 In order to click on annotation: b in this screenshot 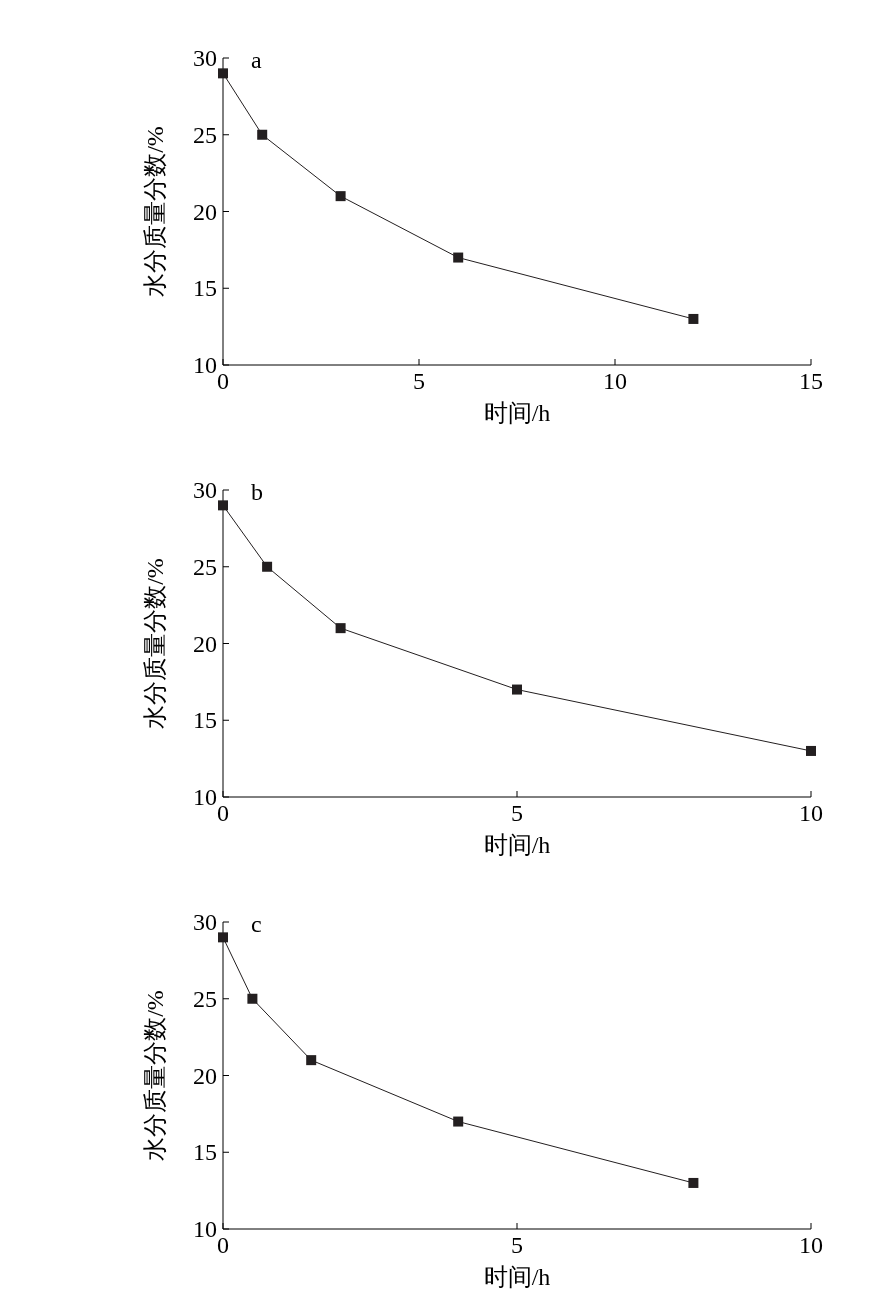, I will do `click(257, 492)`.